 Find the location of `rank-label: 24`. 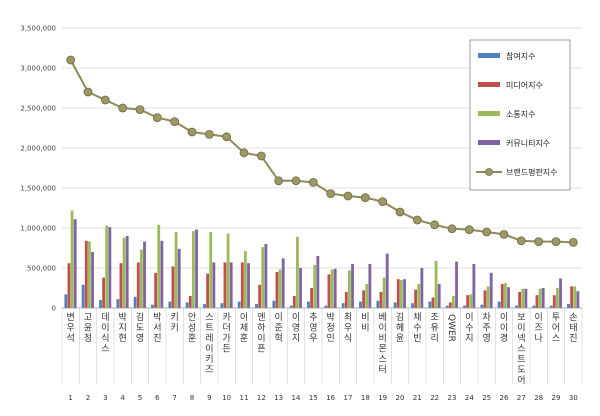

rank-label: 24 is located at coordinates (469, 398).